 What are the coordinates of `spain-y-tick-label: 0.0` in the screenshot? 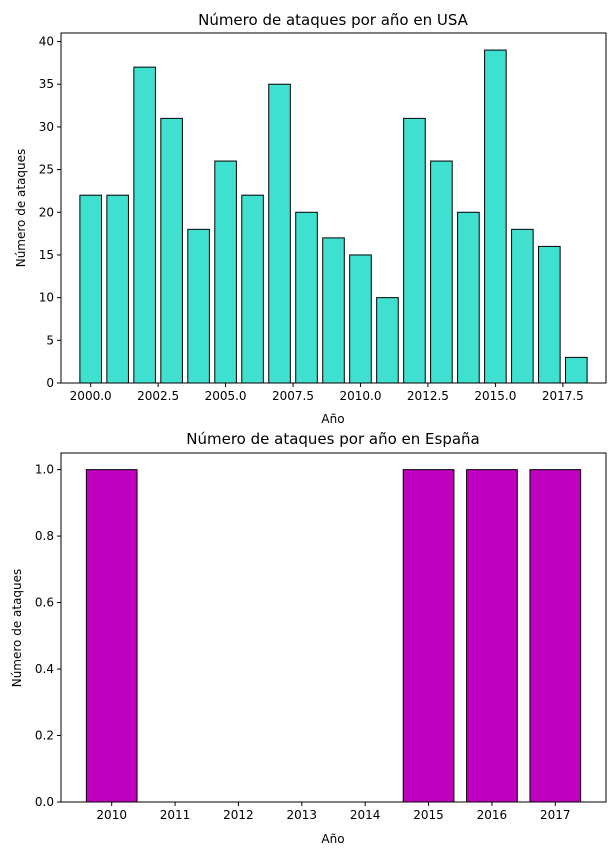 It's located at (44, 802).